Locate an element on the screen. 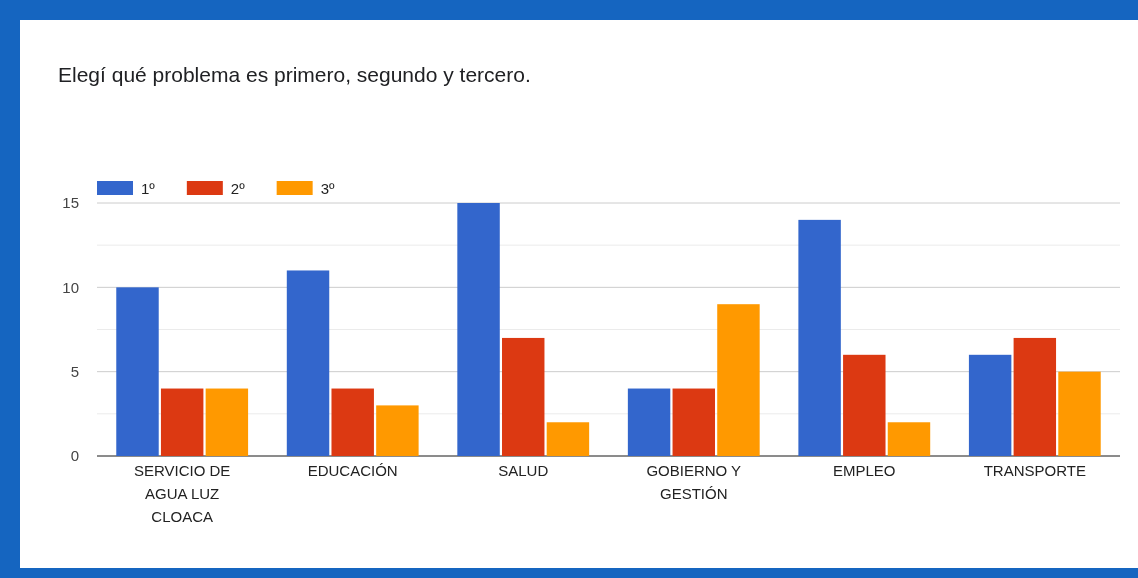 Image resolution: width=1138 pixels, height=578 pixels. x-tick-label: GOBIERNO Y GESTIÓN is located at coordinates (694, 482).